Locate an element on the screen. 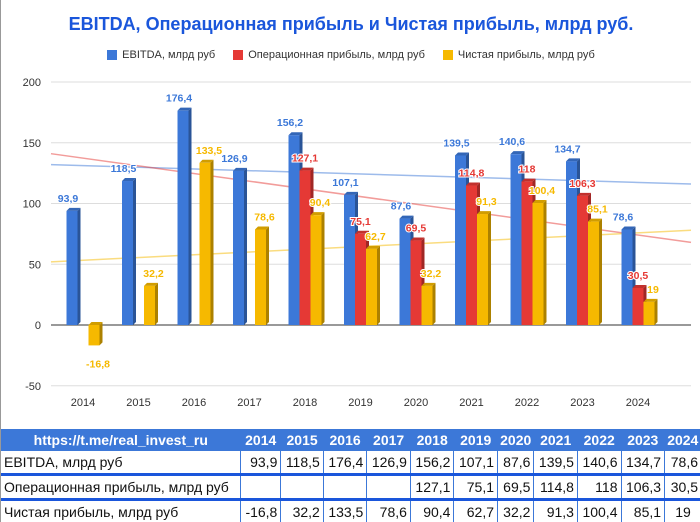  table-header-link: https://t.me/real_invest_ru is located at coordinates (121, 440).